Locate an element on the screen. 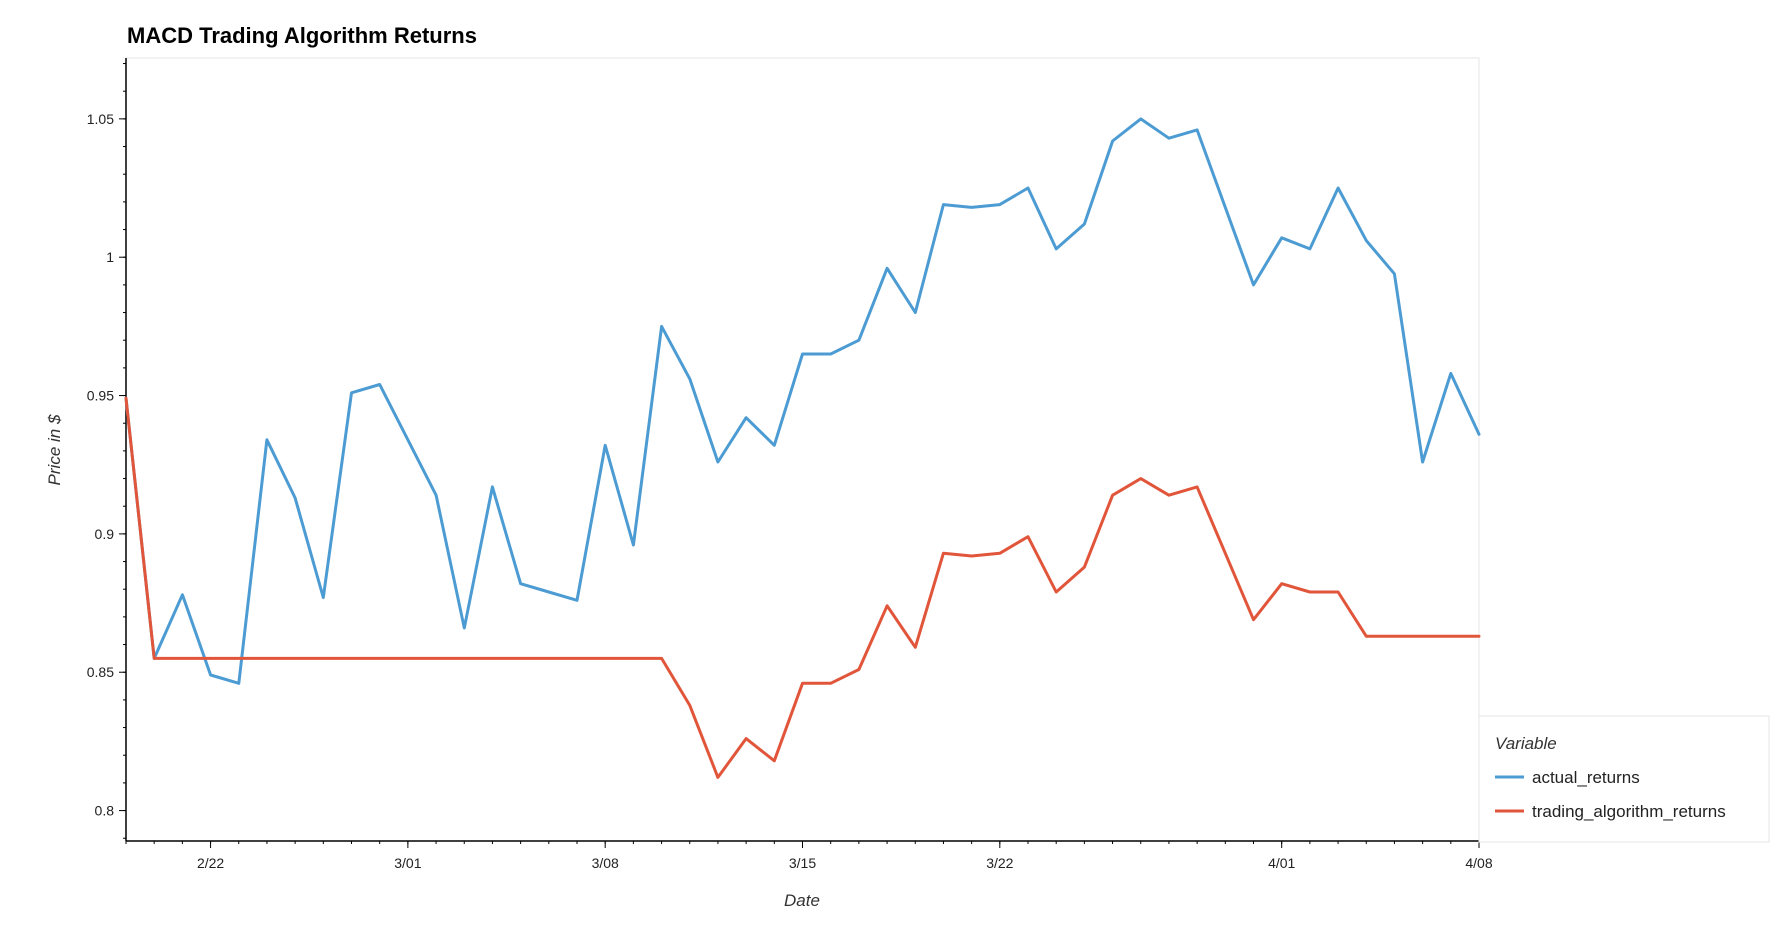  y-tick-label: 1.05 is located at coordinates (100, 119).